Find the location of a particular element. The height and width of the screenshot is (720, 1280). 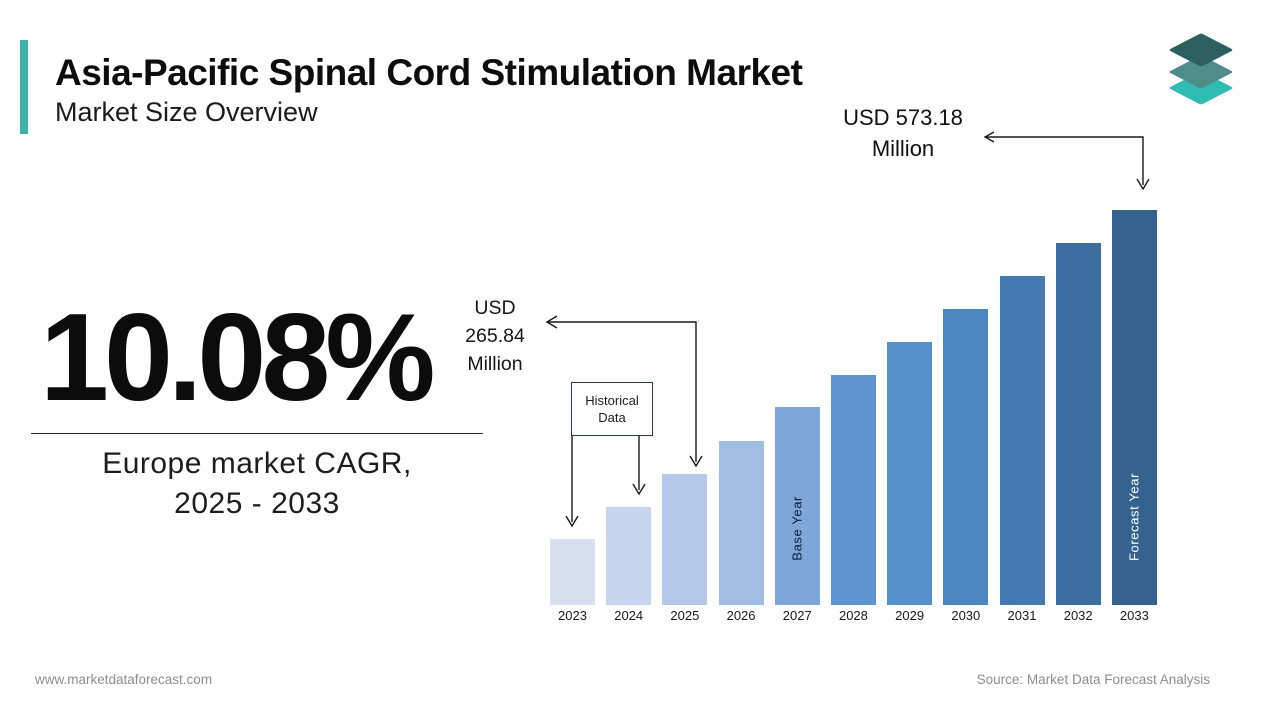

logo-layer-top is located at coordinates (1201, 50).